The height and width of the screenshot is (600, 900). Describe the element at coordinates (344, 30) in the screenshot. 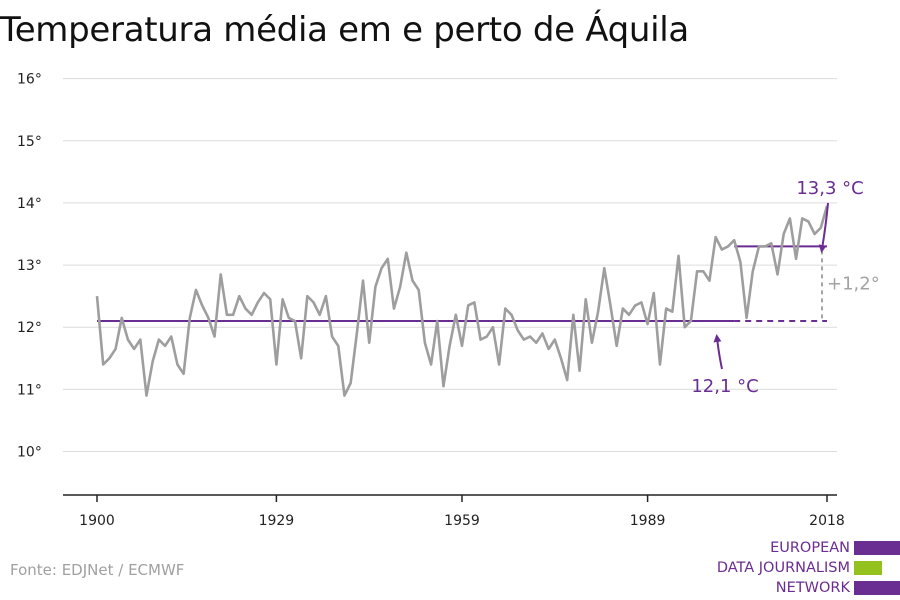

I see `chart-title: Temperatura média em e perto de Áquila` at that location.